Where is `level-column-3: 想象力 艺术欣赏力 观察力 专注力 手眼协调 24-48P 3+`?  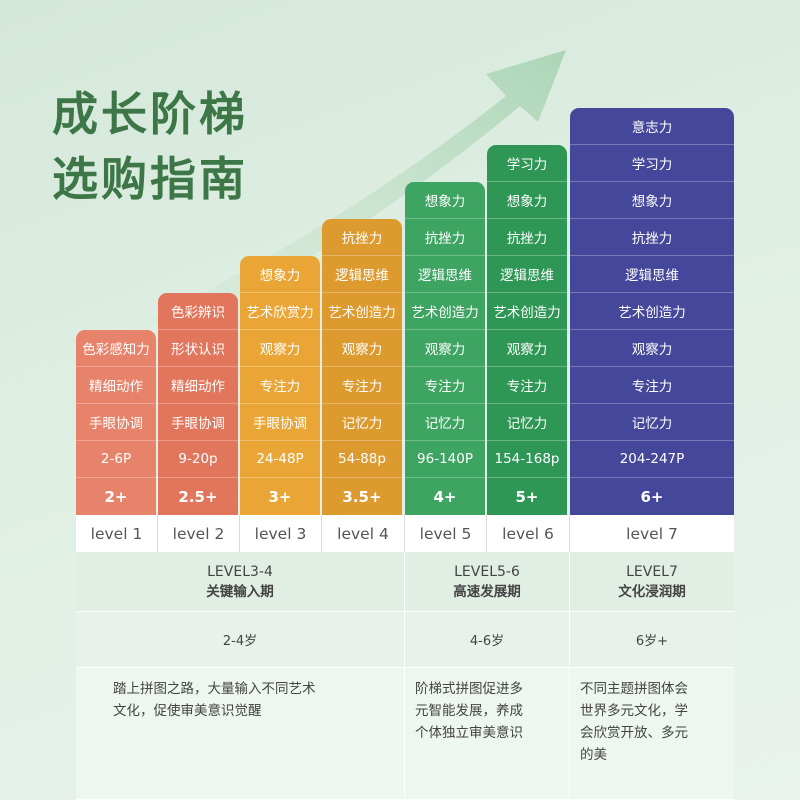 level-column-3: 想象力 艺术欣赏力 观察力 专注力 手眼协调 24-48P 3+ is located at coordinates (280, 385).